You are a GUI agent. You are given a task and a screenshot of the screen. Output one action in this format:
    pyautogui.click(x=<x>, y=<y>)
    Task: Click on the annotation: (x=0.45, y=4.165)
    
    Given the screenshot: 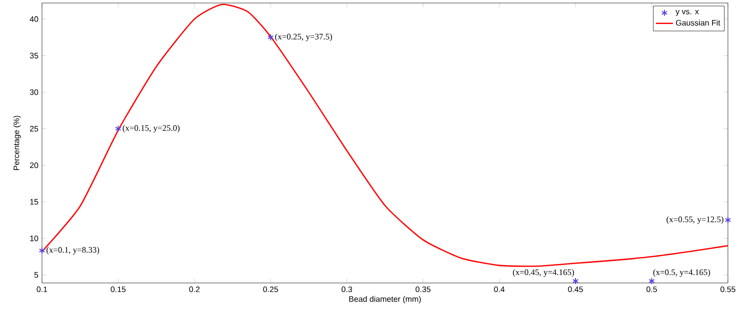 What is the action you would take?
    pyautogui.click(x=543, y=273)
    